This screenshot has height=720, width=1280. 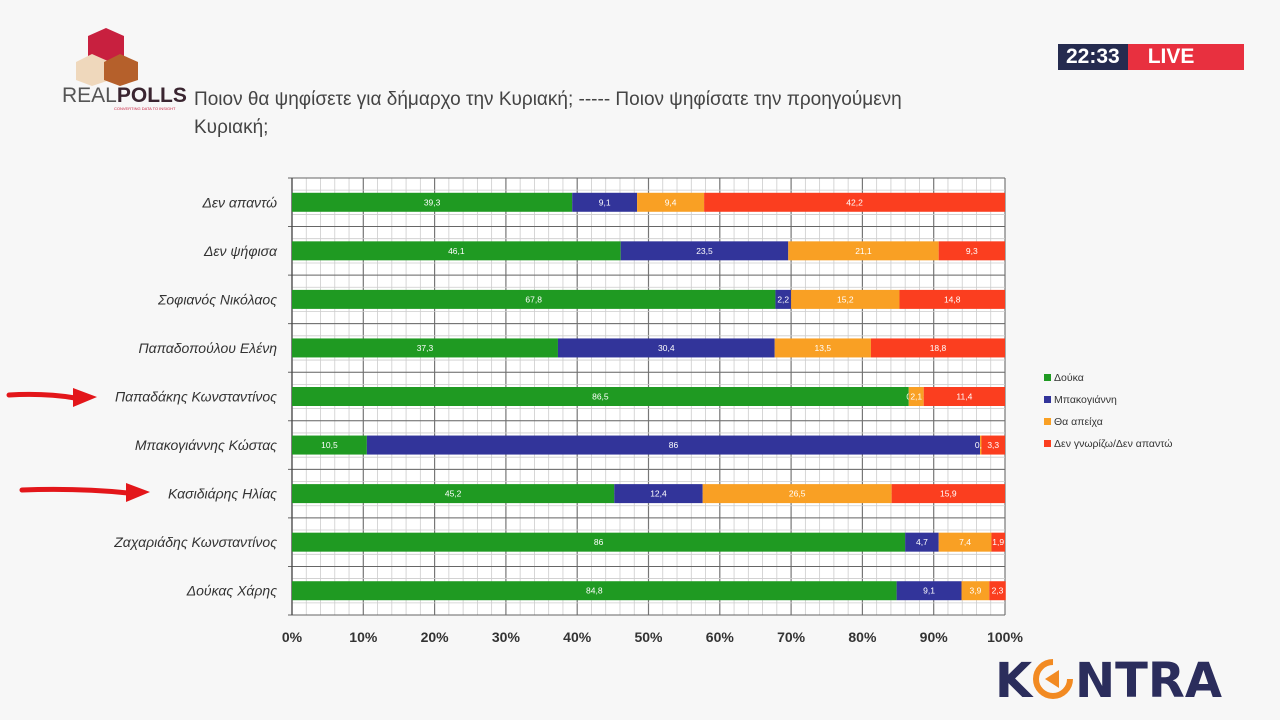 I want to click on data-label: 2,1, so click(x=916, y=397).